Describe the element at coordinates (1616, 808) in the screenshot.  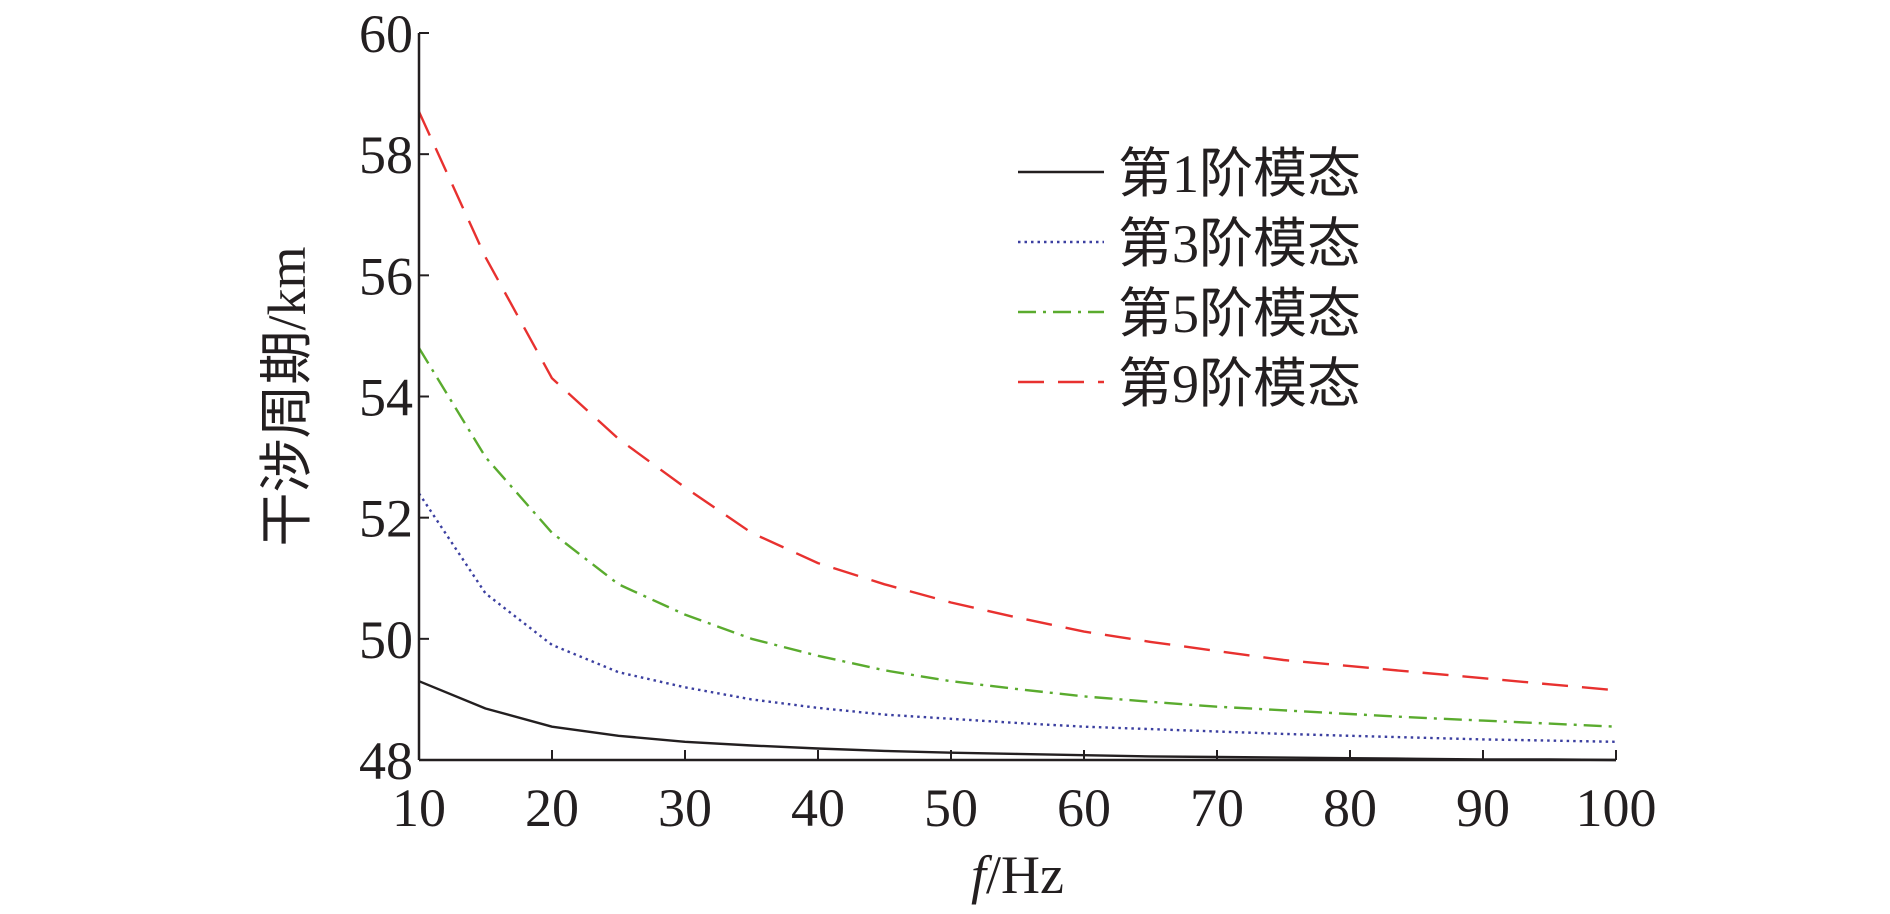
I see `x-tick-label: 100` at that location.